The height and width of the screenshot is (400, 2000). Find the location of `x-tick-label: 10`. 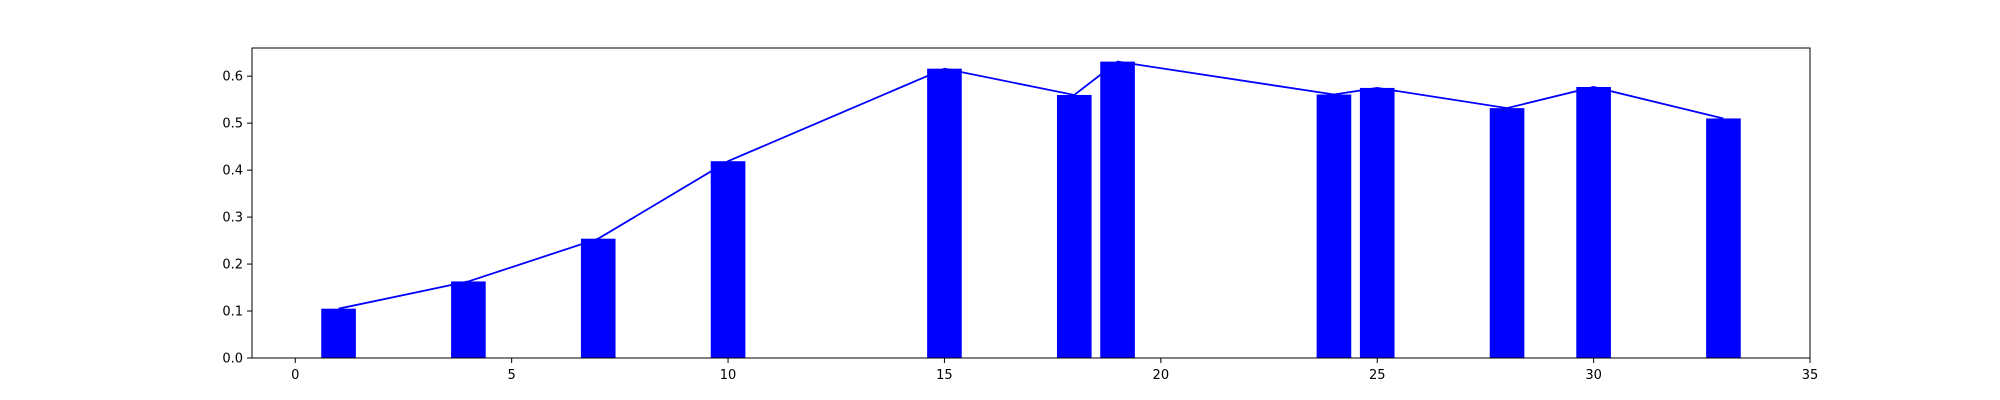

x-tick-label: 10 is located at coordinates (728, 375).